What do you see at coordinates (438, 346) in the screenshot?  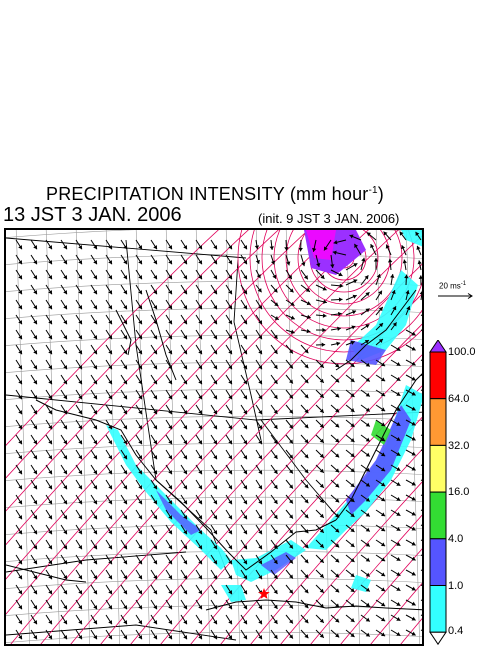 I see `scale-top-triangle` at bounding box center [438, 346].